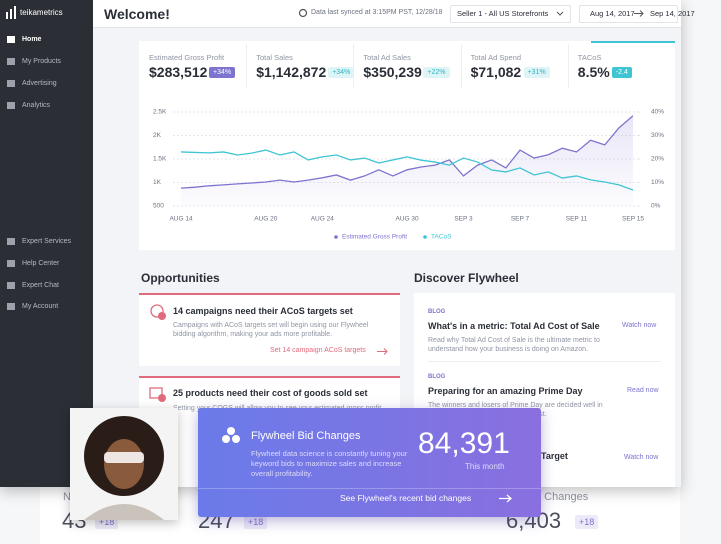 This screenshot has width=721, height=544. Describe the element at coordinates (463, 219) in the screenshot. I see `x-tick-label: SEP 3` at that location.